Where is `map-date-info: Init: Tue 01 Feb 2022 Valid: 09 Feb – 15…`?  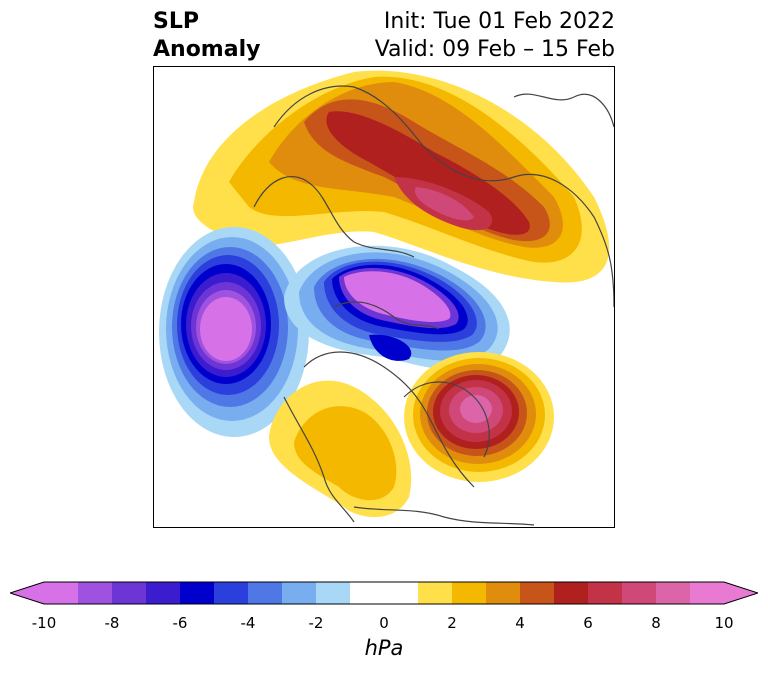 map-date-info: Init: Tue 01 Feb 2022 Valid: 09 Feb – 15… is located at coordinates (495, 36).